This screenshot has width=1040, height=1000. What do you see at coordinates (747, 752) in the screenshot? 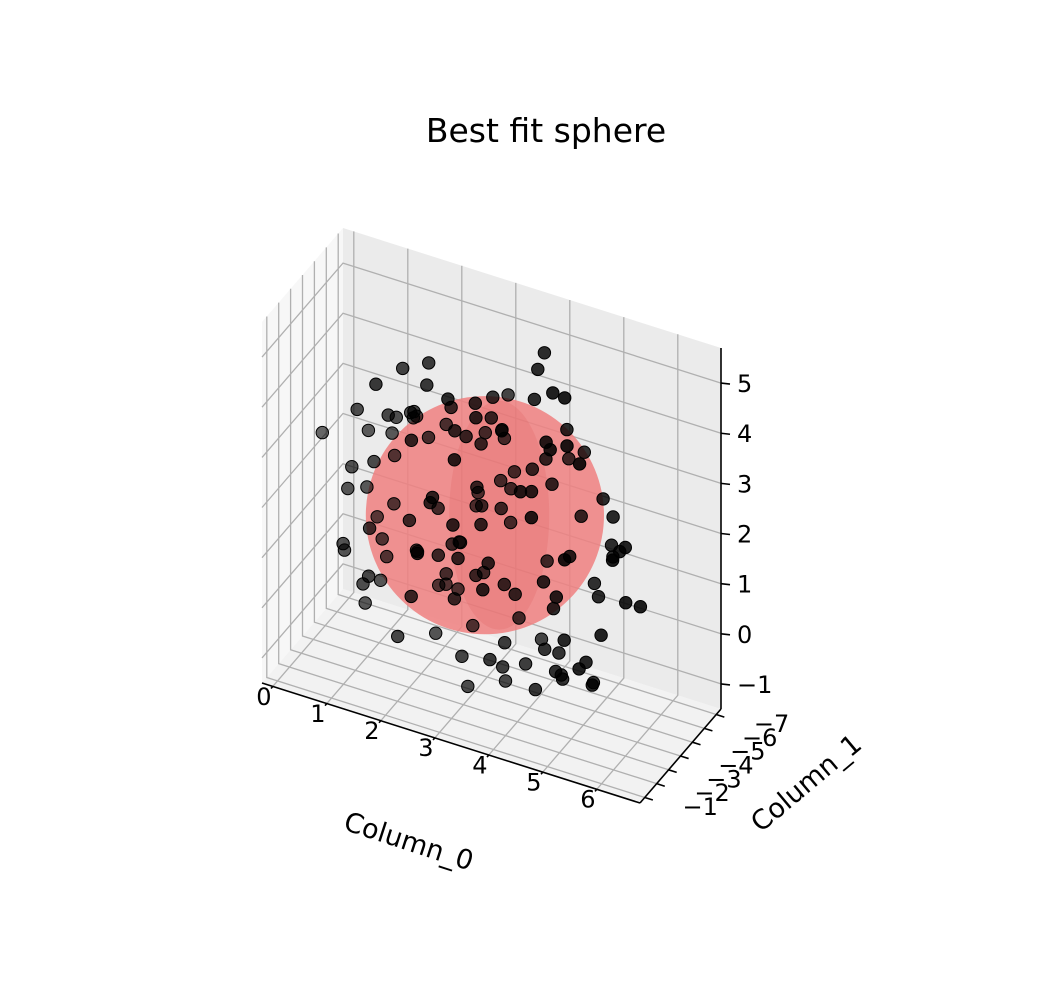
I see `y-tick-label: −5` at bounding box center [747, 752].